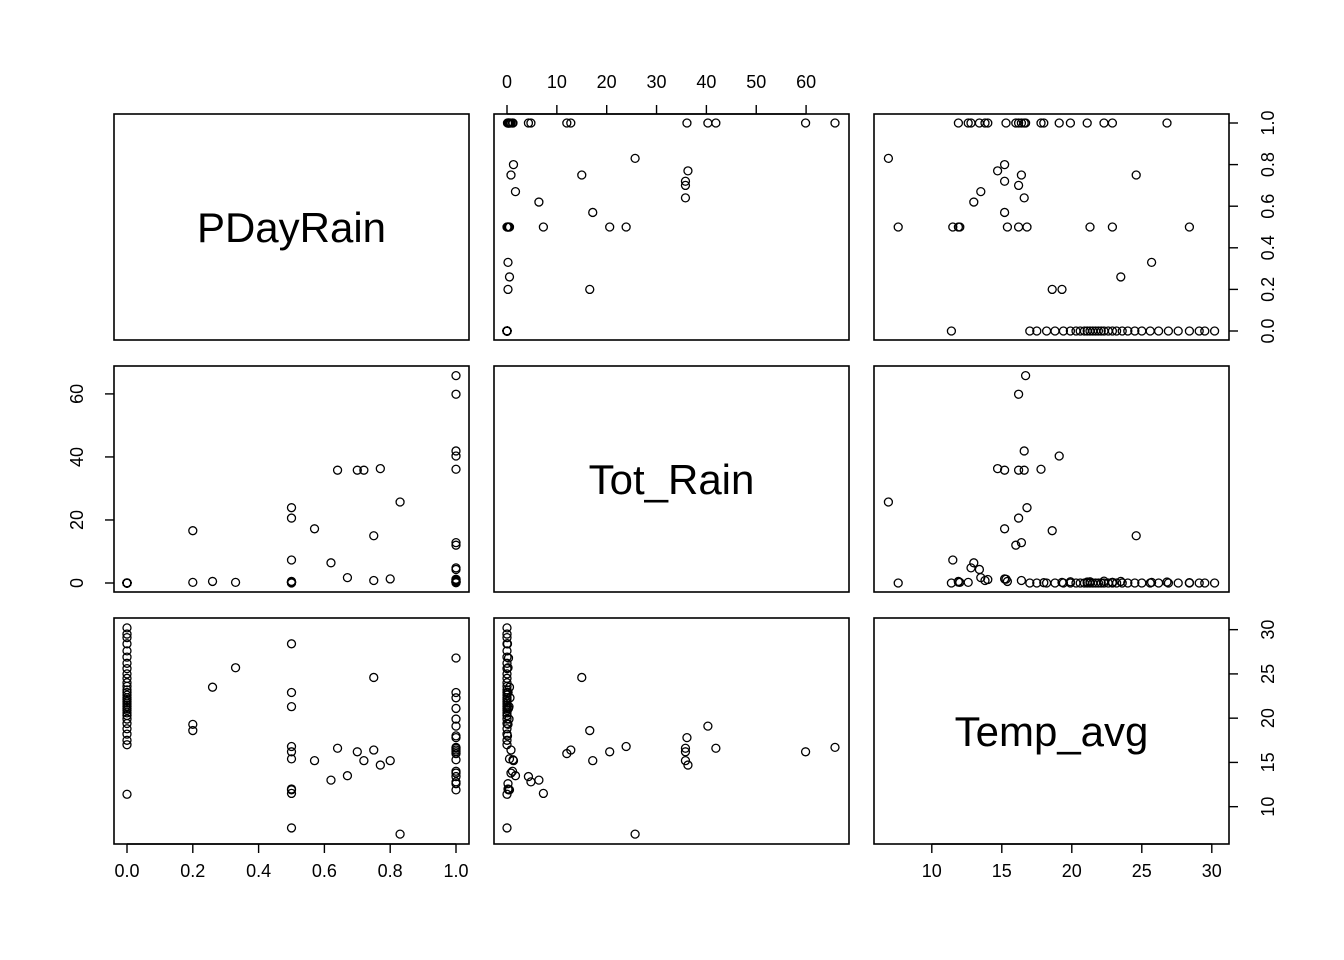  Describe the element at coordinates (706, 82) in the screenshot. I see `x-tick-label-tot-rain-top: 40` at that location.